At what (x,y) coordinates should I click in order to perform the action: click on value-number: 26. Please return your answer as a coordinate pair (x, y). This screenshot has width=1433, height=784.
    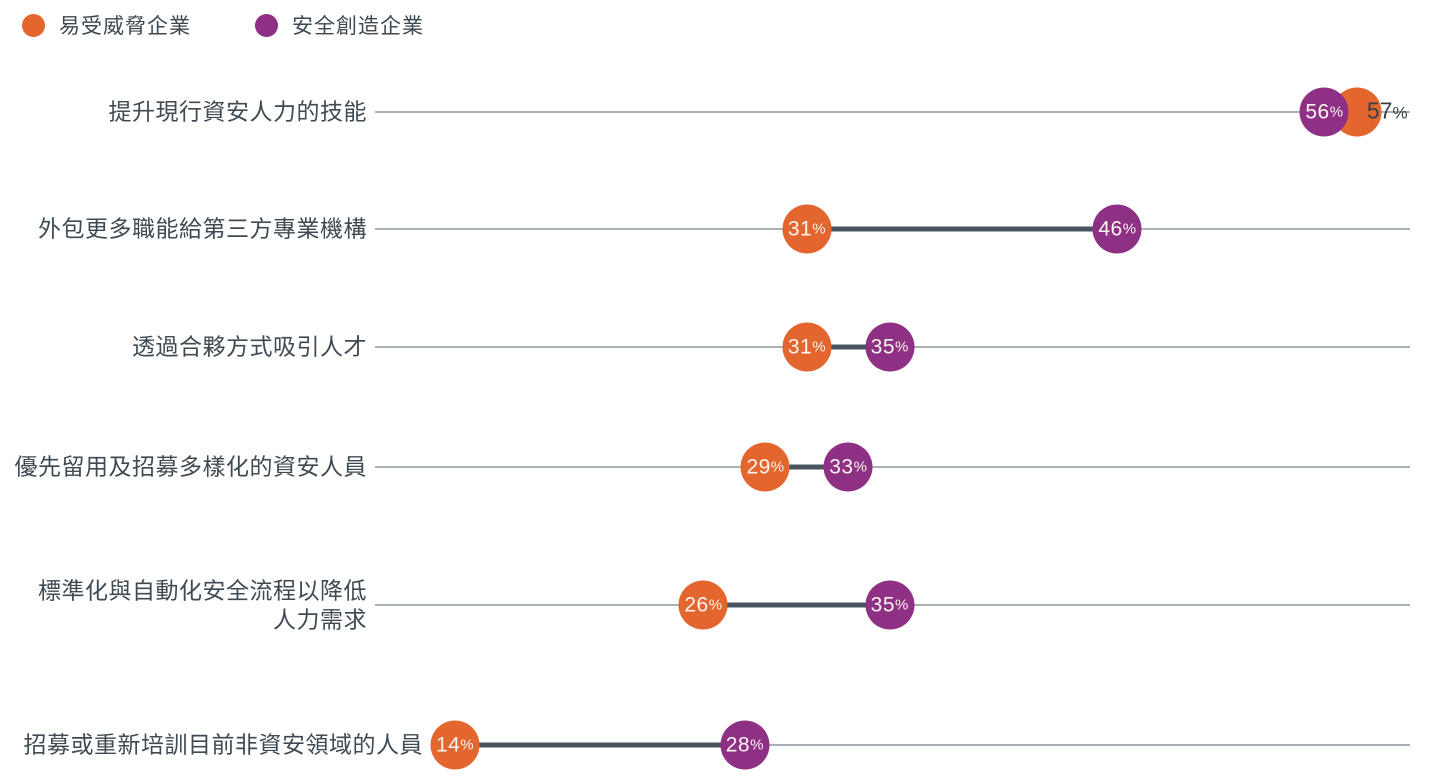
    Looking at the image, I should click on (696, 604).